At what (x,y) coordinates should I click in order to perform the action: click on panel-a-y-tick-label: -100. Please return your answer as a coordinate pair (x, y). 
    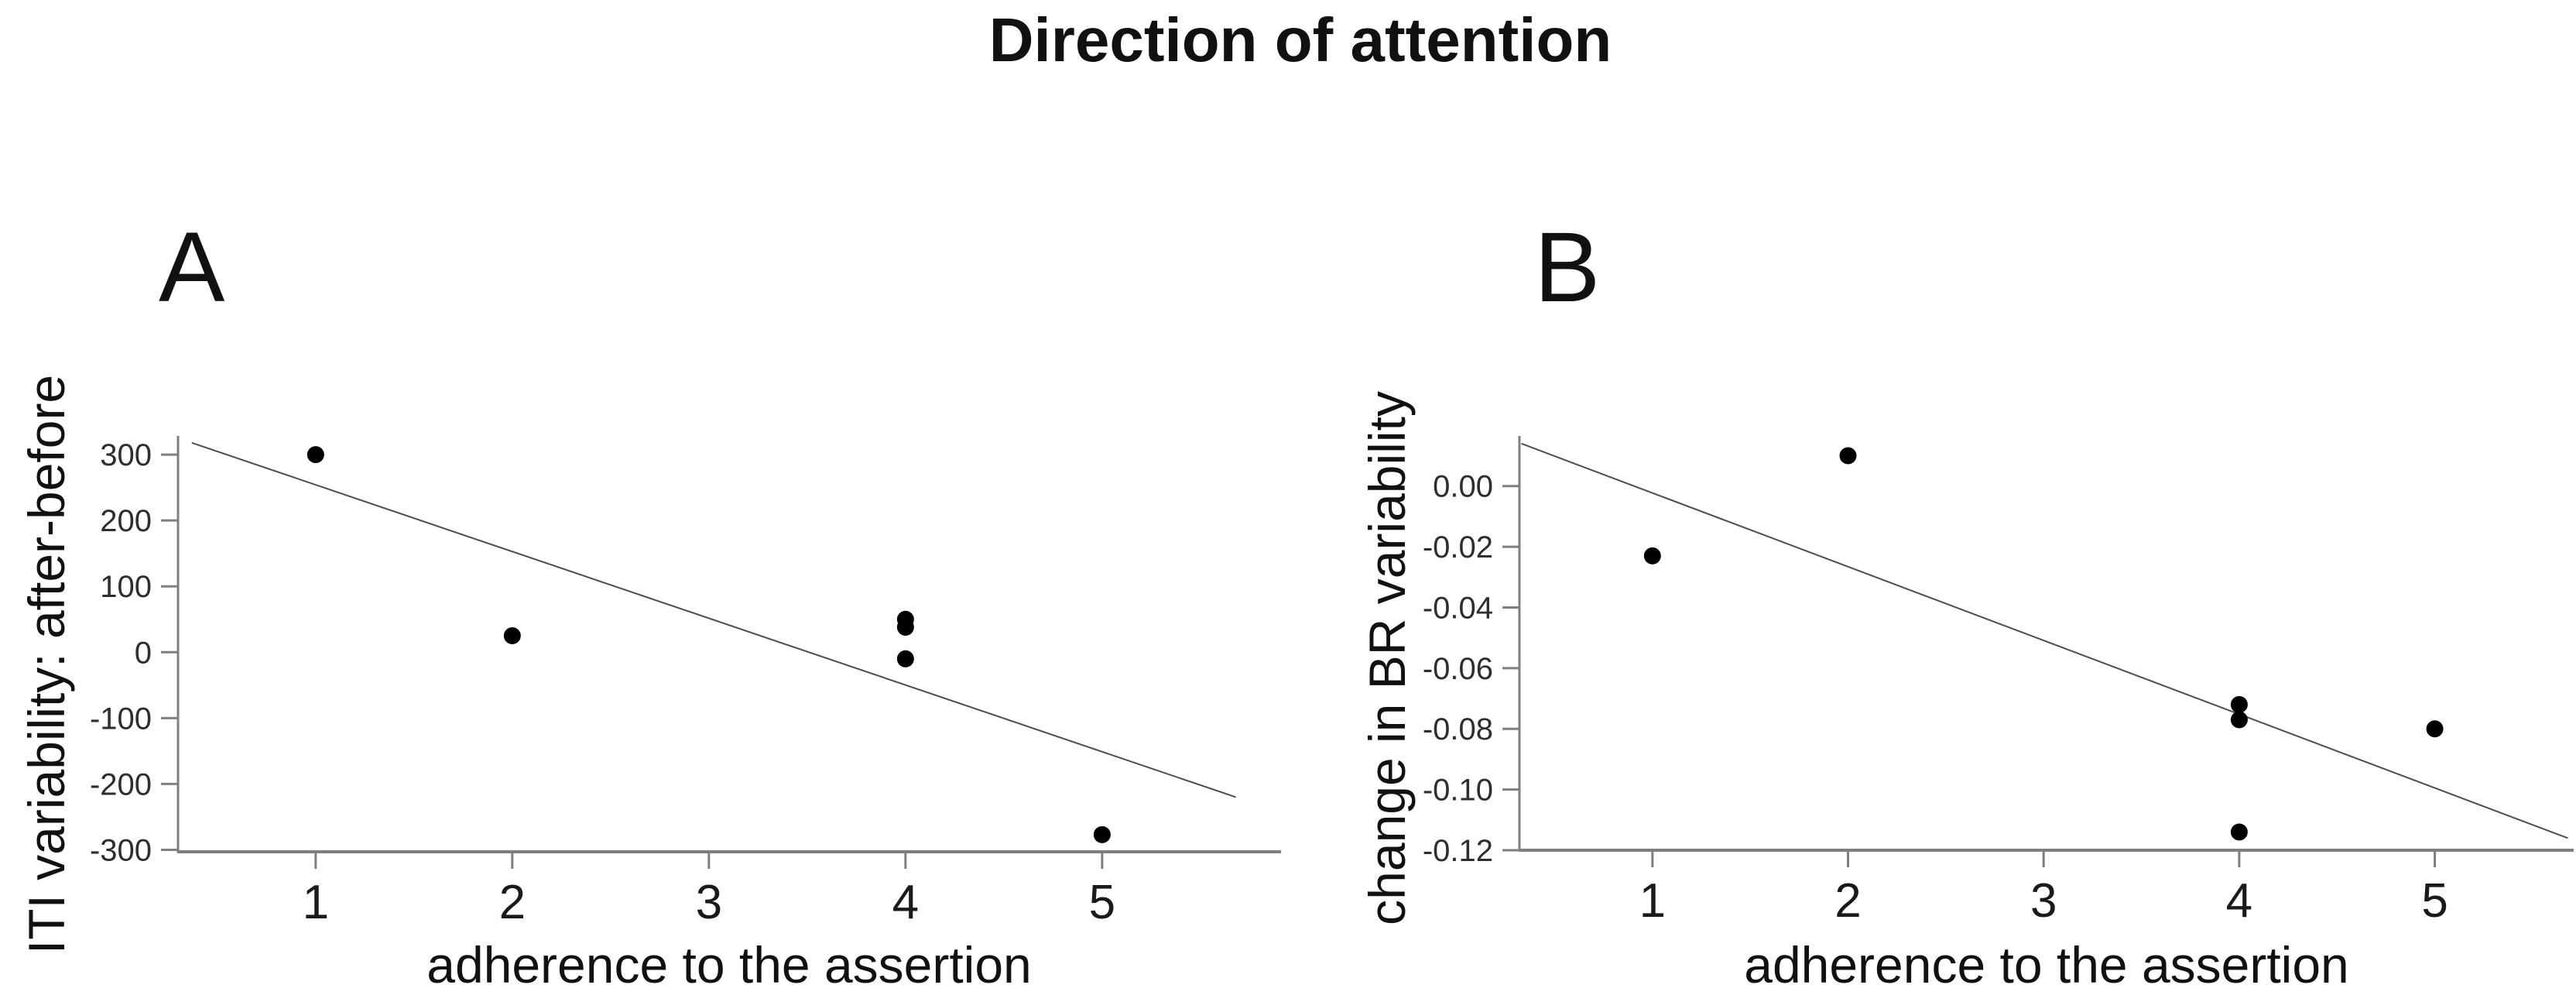
    Looking at the image, I should click on (121, 719).